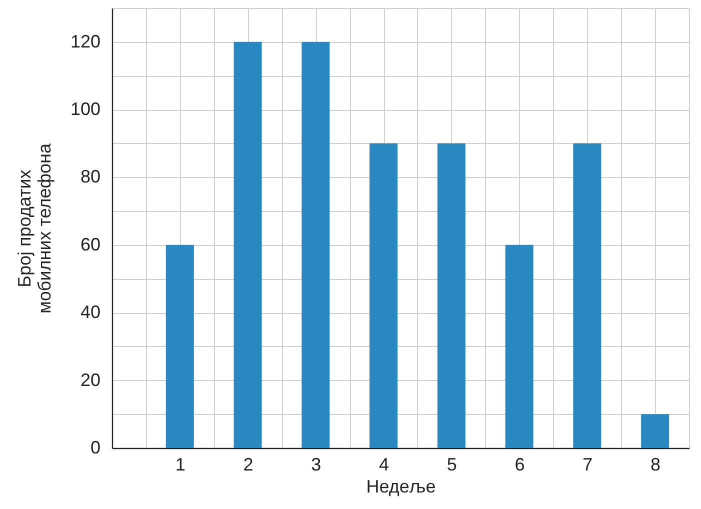 The height and width of the screenshot is (509, 701). What do you see at coordinates (519, 464) in the screenshot?
I see `x-tick-label: 6` at bounding box center [519, 464].